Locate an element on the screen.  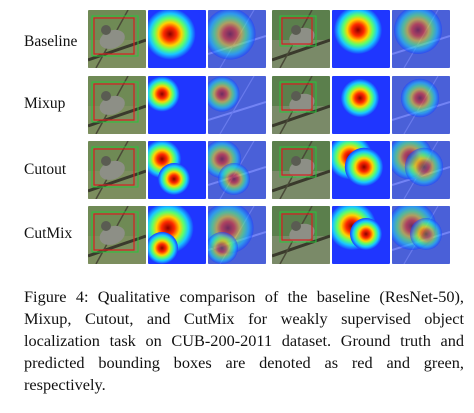
cutmix-heatmap-right is located at coordinates (361, 235).